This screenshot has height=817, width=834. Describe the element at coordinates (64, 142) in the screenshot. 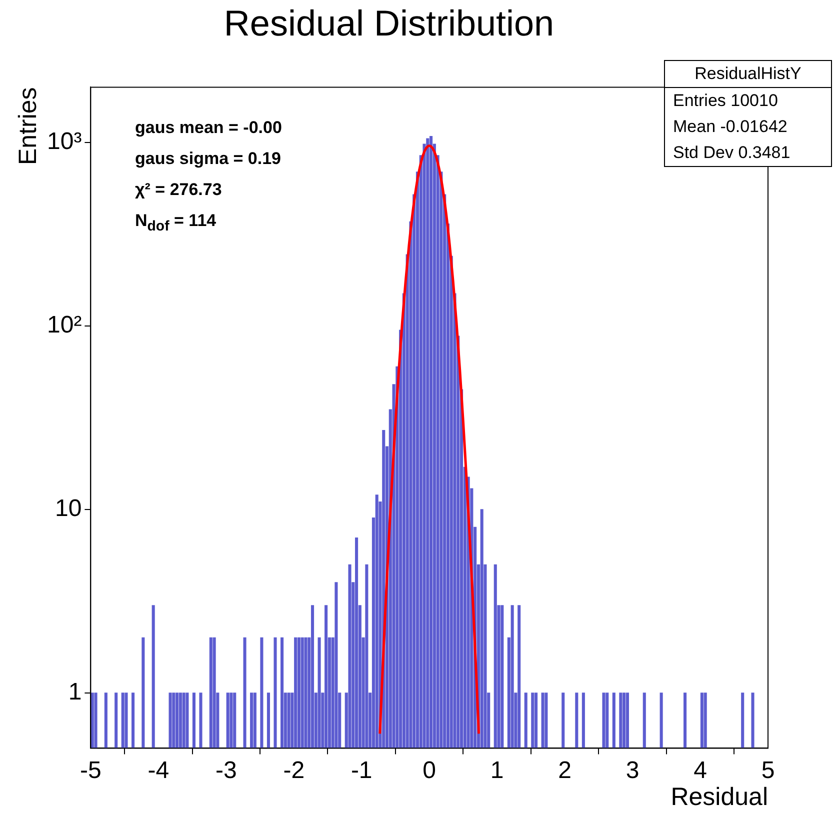

I see `y-tick-label: 10³` at that location.